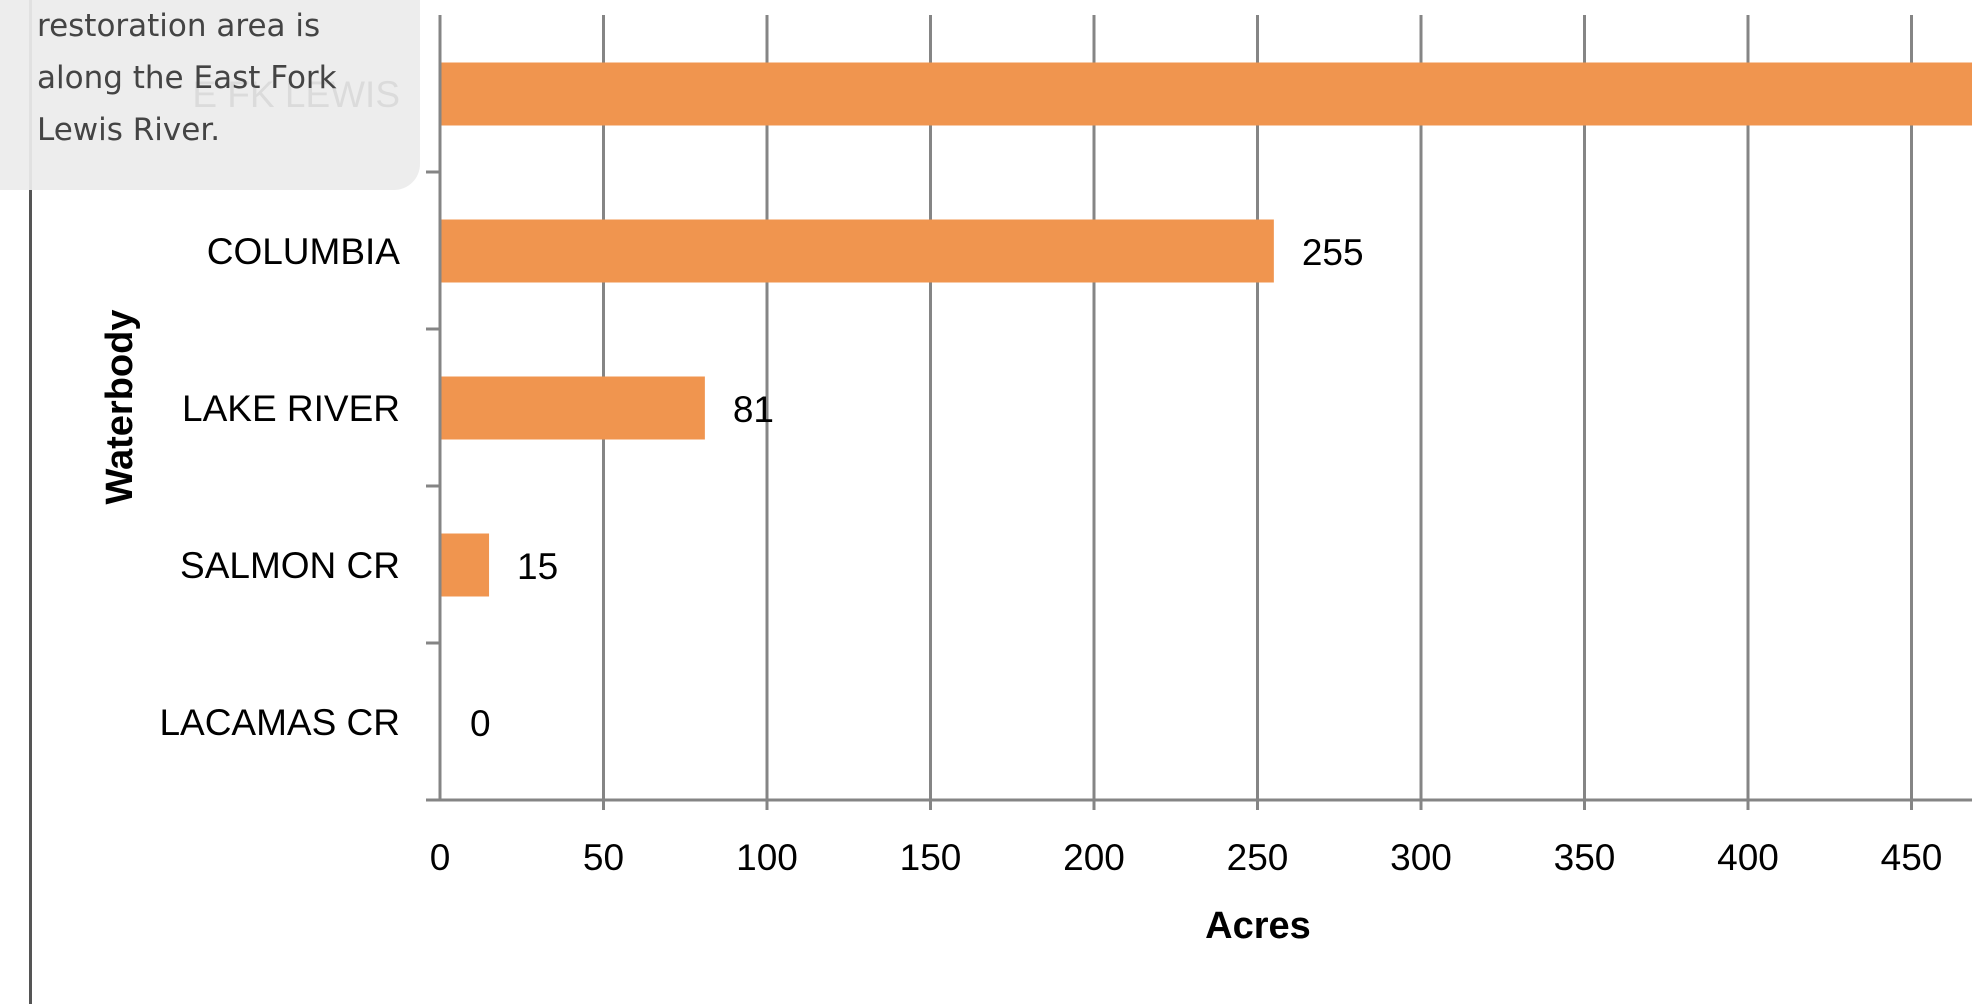  What do you see at coordinates (480, 723) in the screenshot?
I see `data-label: 0` at bounding box center [480, 723].